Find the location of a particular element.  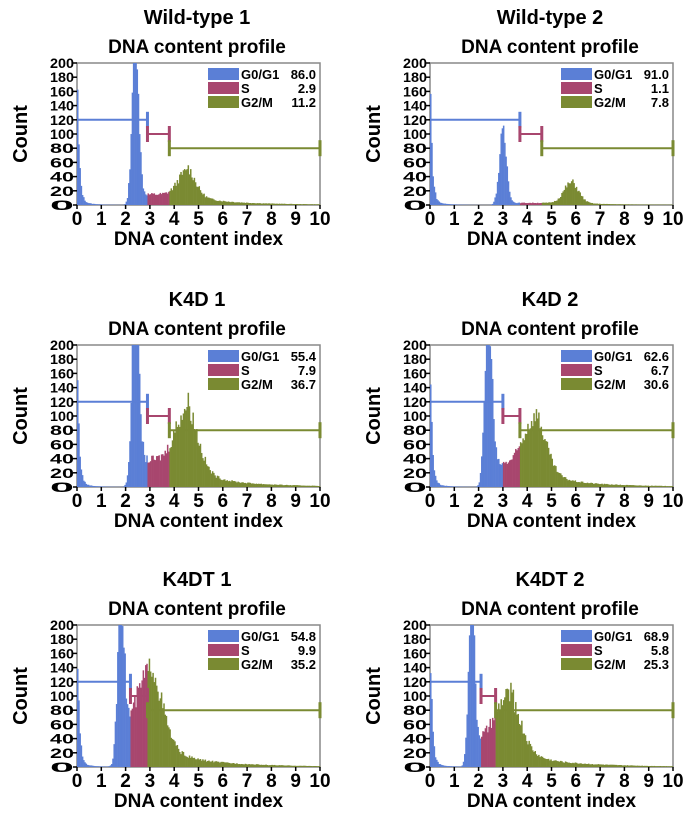

legend-value: 25.3 is located at coordinates (656, 664).